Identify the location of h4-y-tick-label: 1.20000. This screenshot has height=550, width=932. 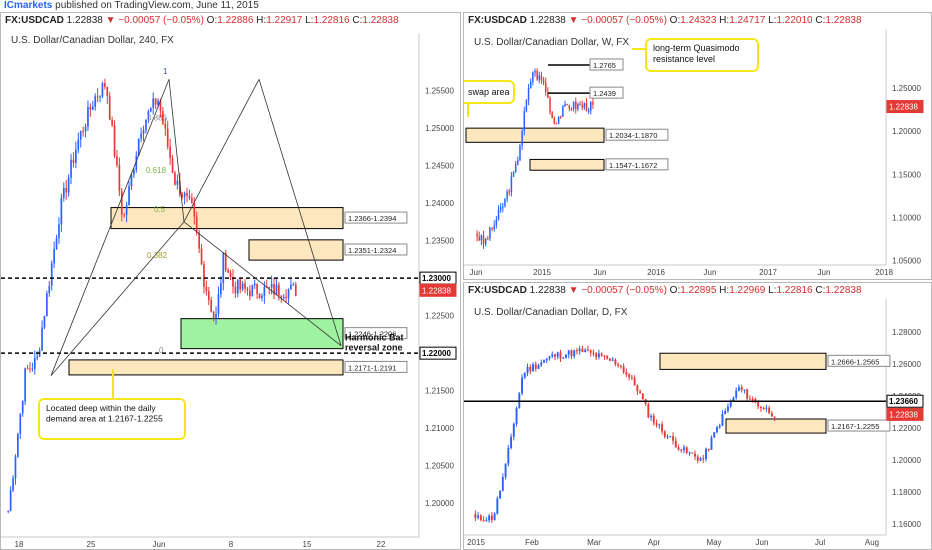
(439, 503).